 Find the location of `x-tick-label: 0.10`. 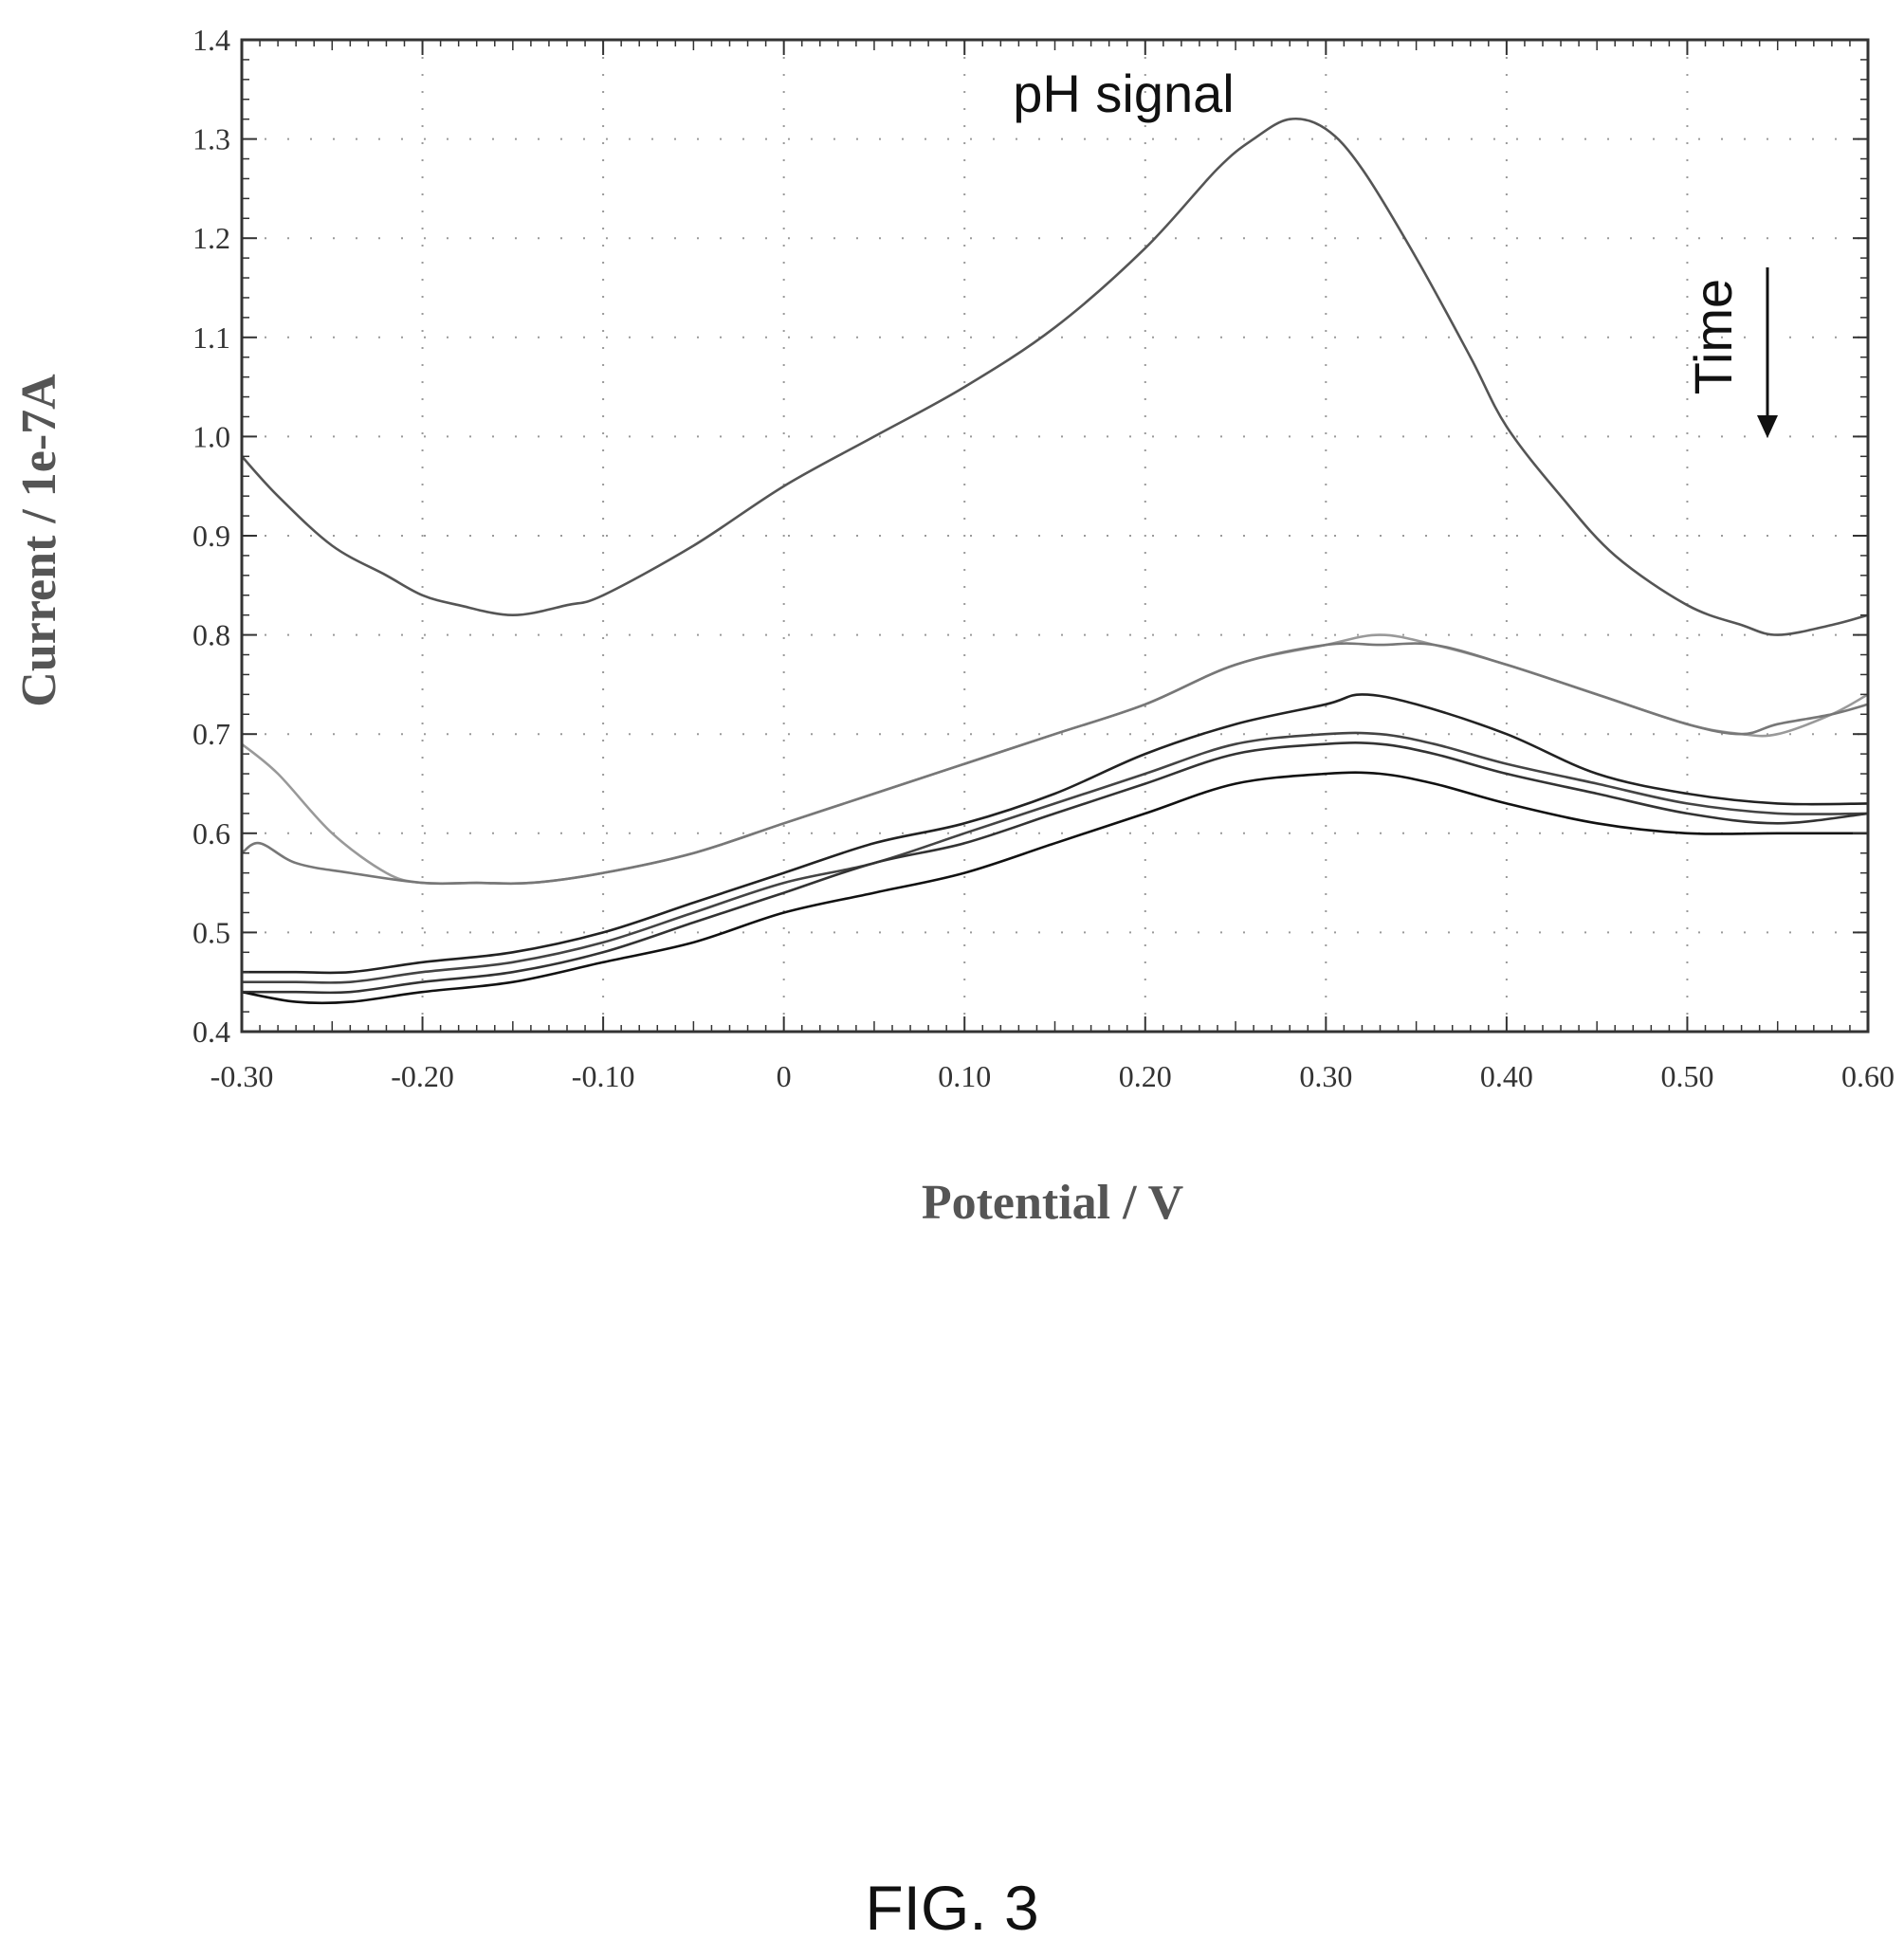

x-tick-label: 0.10 is located at coordinates (965, 1076).